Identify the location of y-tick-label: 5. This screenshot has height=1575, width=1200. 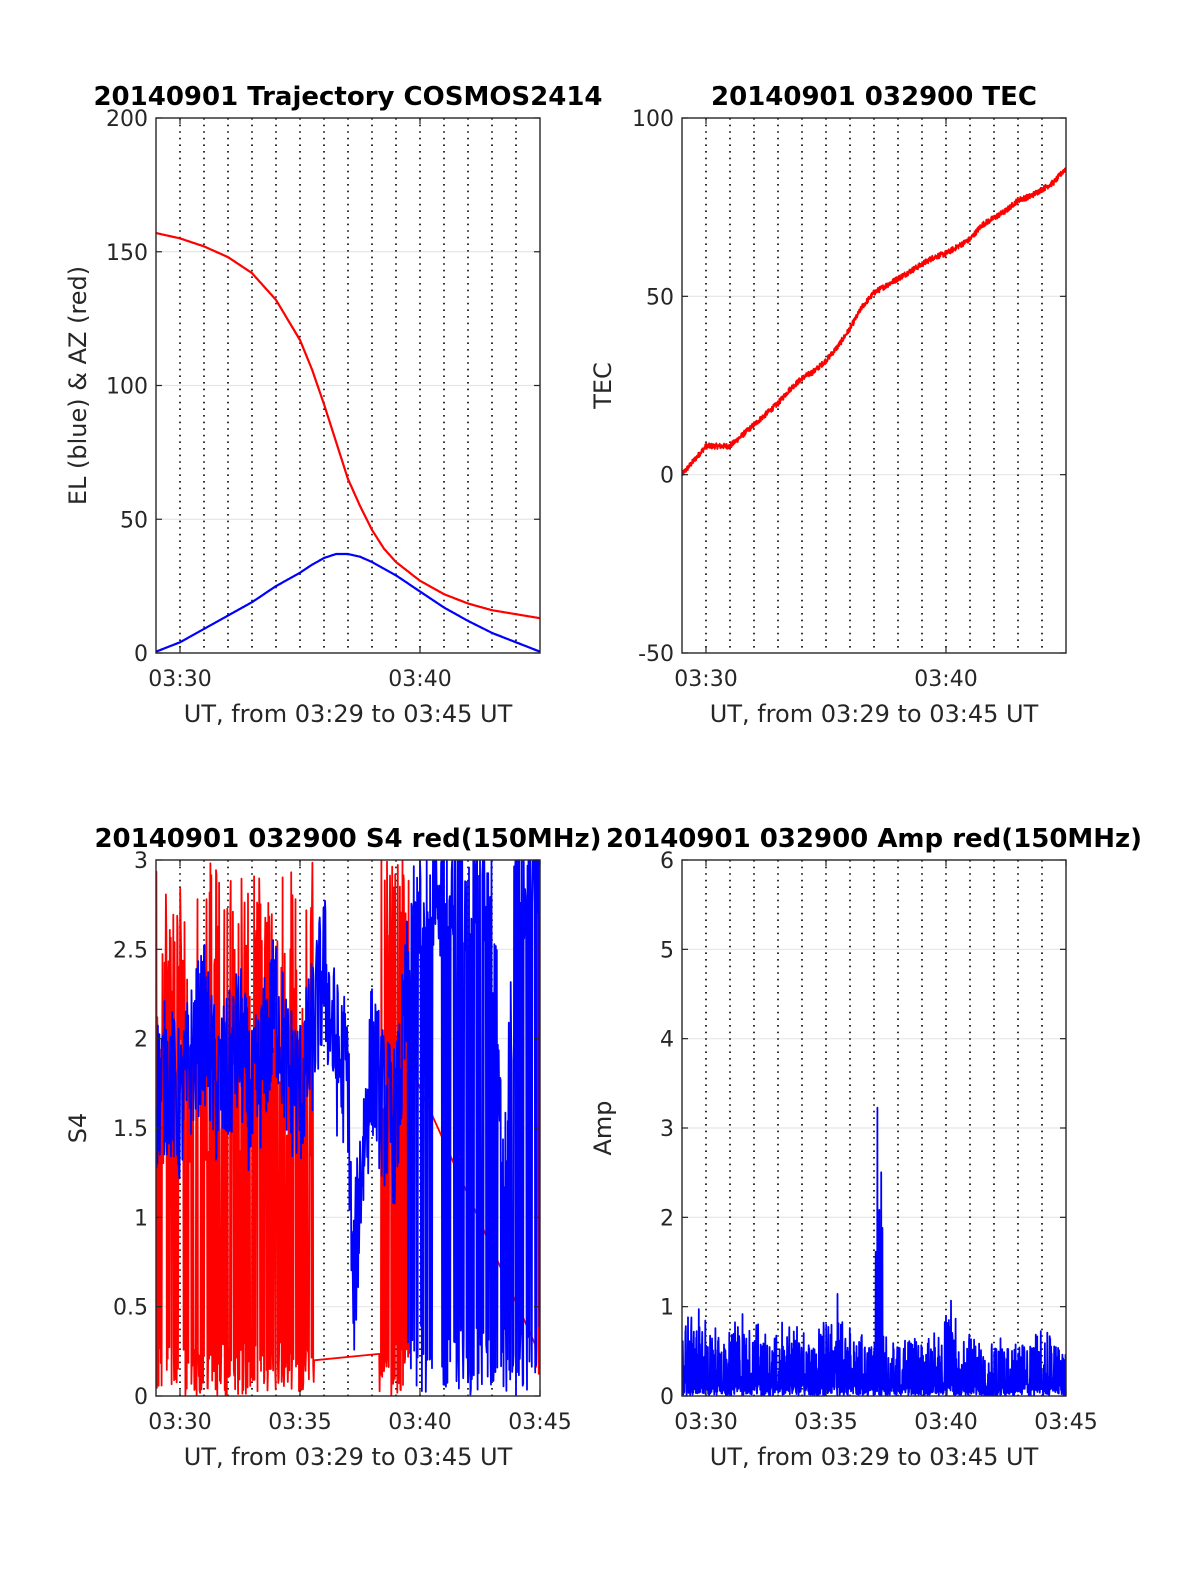
(667, 950).